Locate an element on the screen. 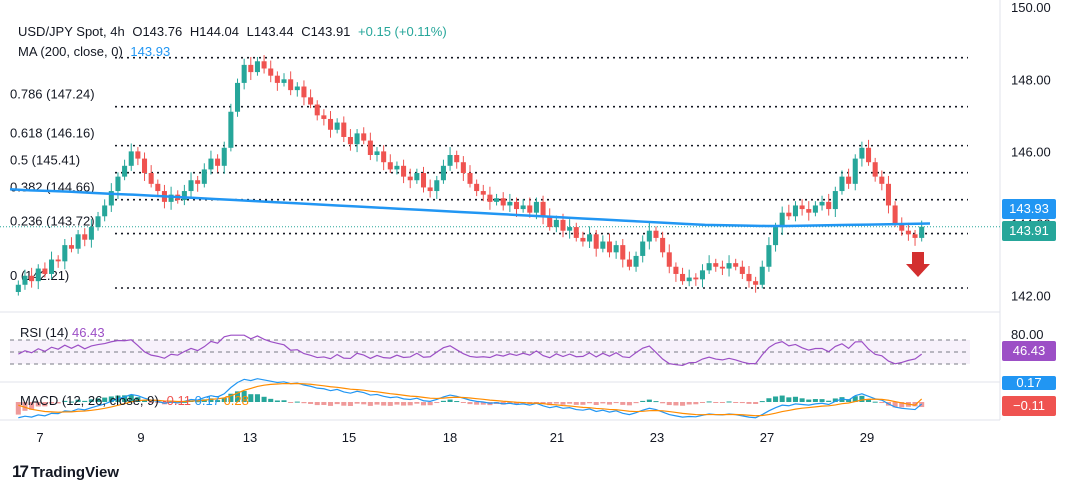 This screenshot has height=495, width=1080. ma-label: MA (200, close, 0) is located at coordinates (70, 51).